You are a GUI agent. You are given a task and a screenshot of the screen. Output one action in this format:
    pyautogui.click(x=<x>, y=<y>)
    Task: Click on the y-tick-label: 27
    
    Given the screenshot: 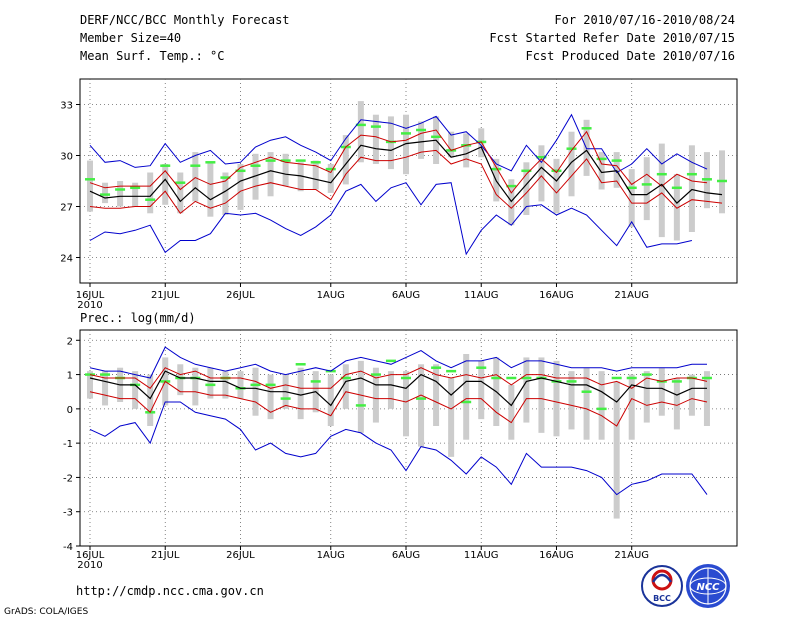 What is the action you would take?
    pyautogui.click(x=66, y=208)
    